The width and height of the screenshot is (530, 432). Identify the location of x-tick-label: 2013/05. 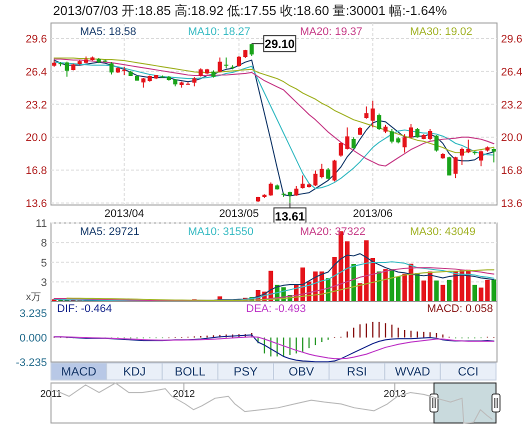
(239, 214).